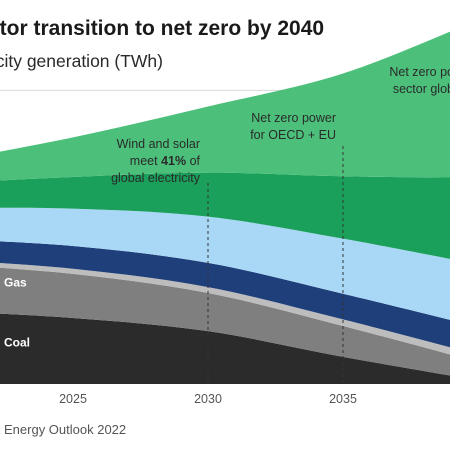 This screenshot has width=450, height=450. I want to click on series-label-gas: Gas, so click(15, 282).